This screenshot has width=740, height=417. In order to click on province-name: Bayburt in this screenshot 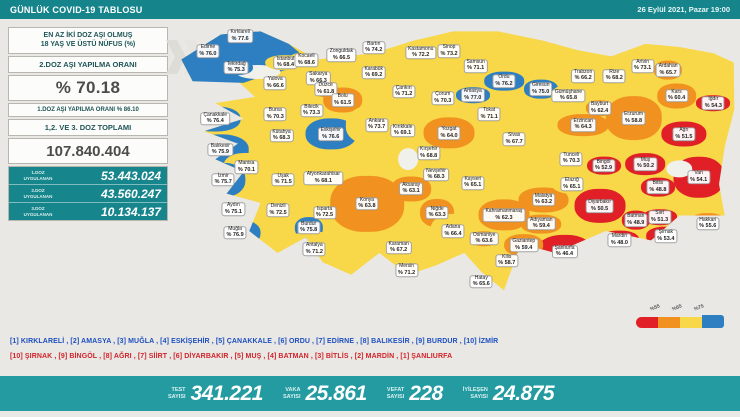, I will do `click(599, 104)`.